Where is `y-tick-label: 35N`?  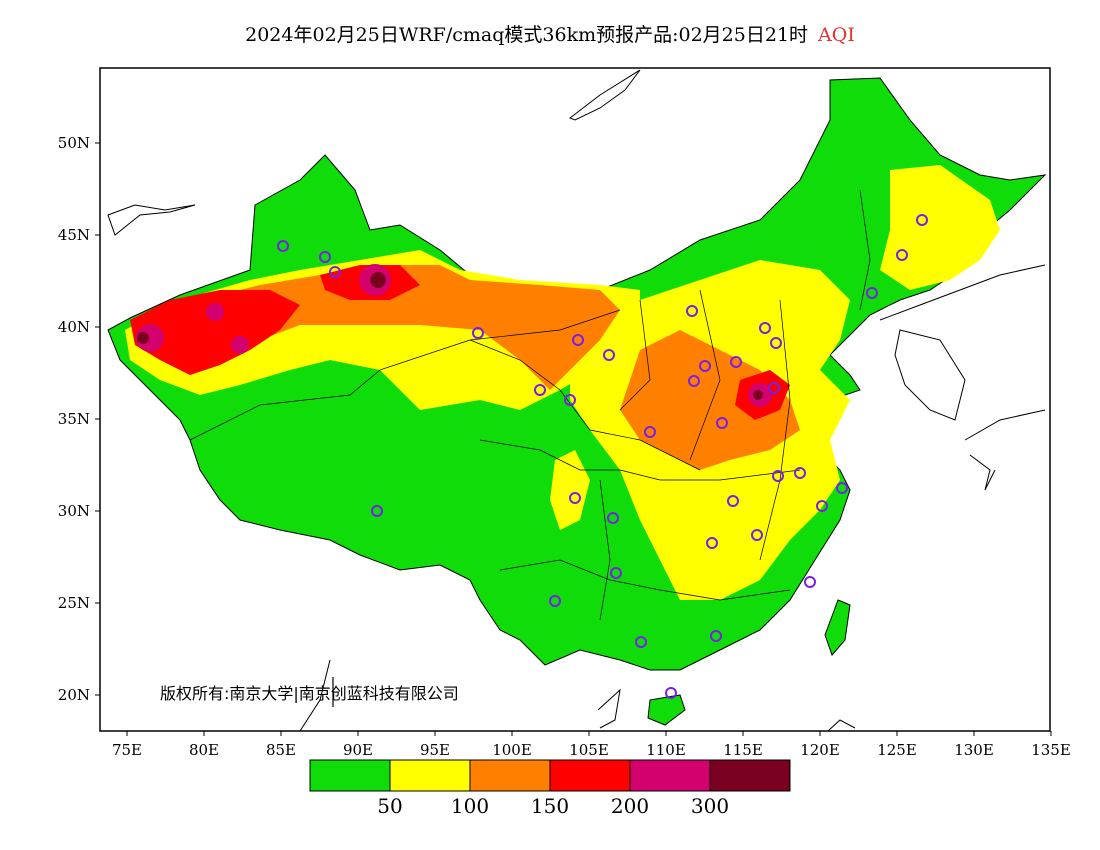
y-tick-label: 35N is located at coordinates (74, 419).